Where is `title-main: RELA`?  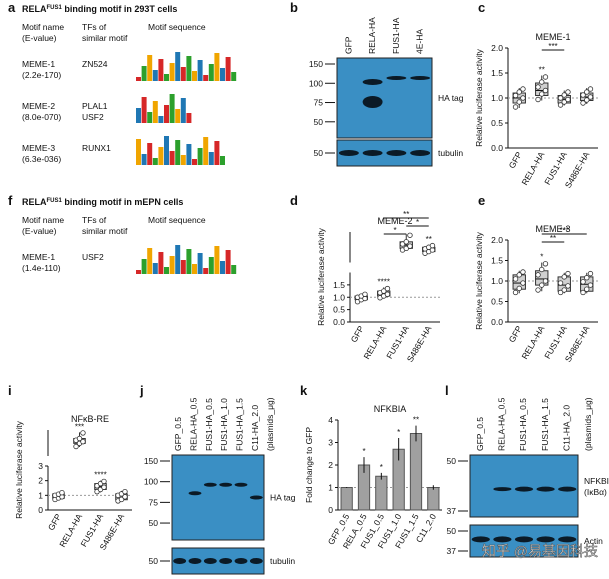 title-main: RELA is located at coordinates (34, 202).